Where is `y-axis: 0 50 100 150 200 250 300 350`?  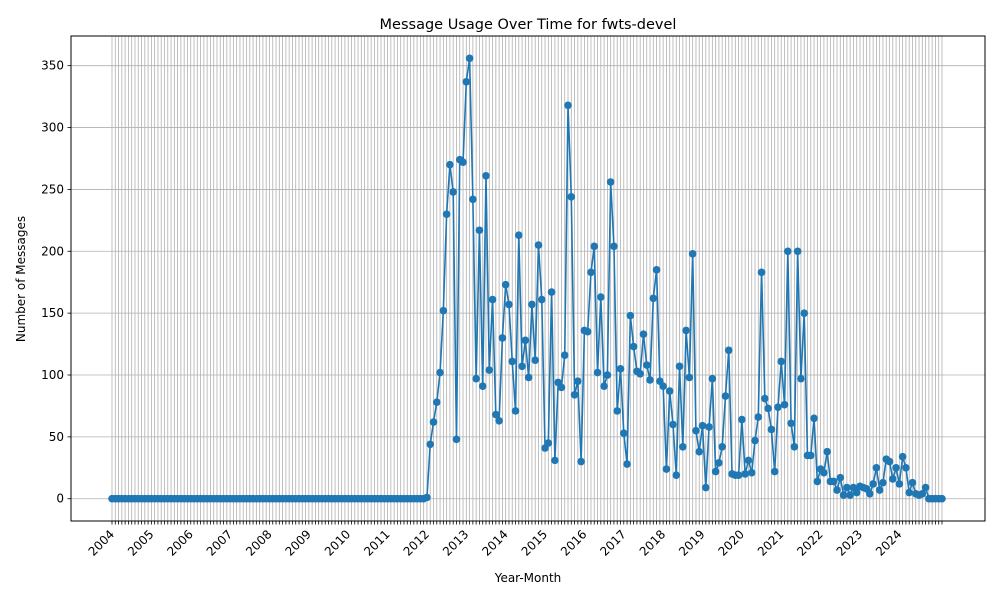
y-axis: 0 50 100 150 200 250 300 350 is located at coordinates (56, 282).